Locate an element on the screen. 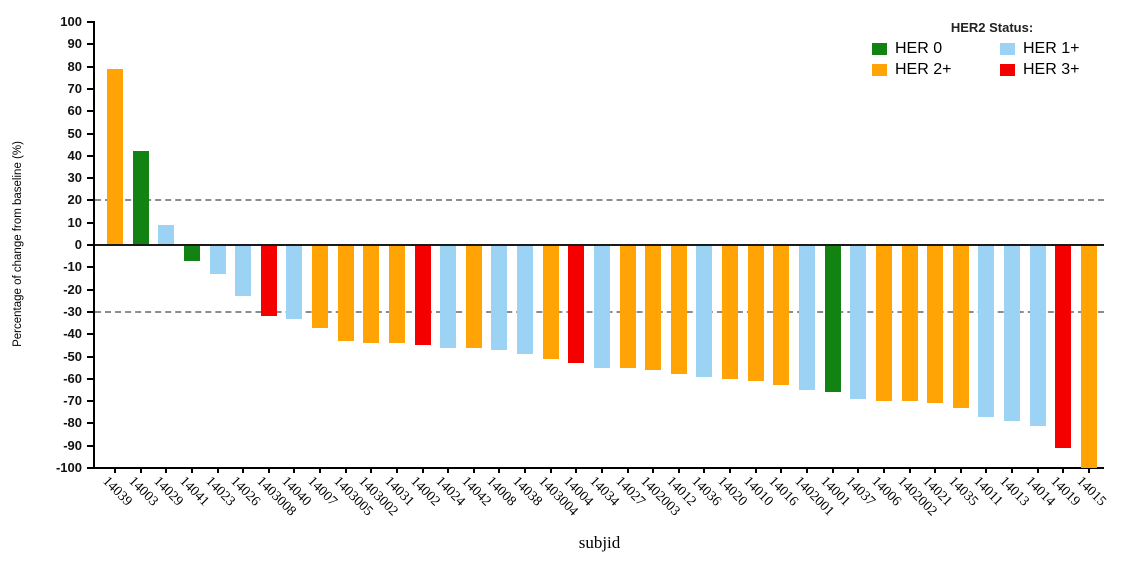 Image resolution: width=1138 pixels, height=572 pixels. y-axis-title: Percentage of change from baseline (%) is located at coordinates (18, 244).